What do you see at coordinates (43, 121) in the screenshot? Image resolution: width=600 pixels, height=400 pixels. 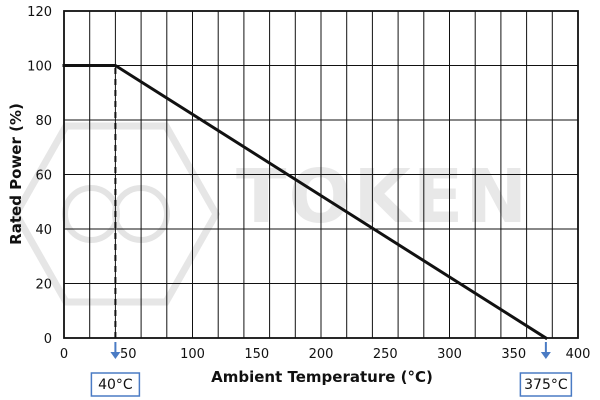 I see `y-tick-label: 80` at bounding box center [43, 121].